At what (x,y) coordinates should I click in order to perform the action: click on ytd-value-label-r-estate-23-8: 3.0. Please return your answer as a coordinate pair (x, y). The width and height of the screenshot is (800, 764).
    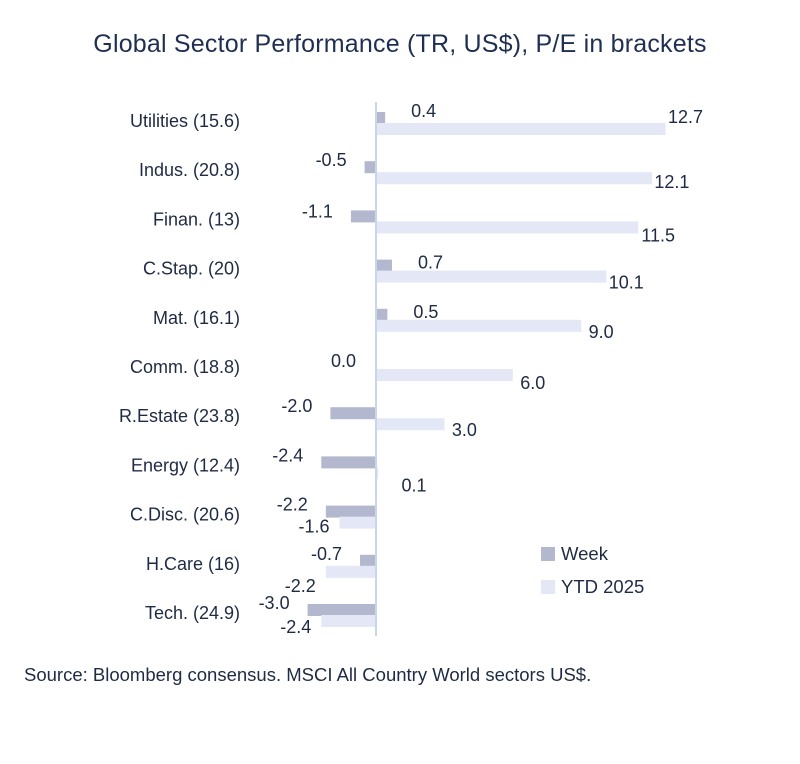
    Looking at the image, I should click on (464, 430).